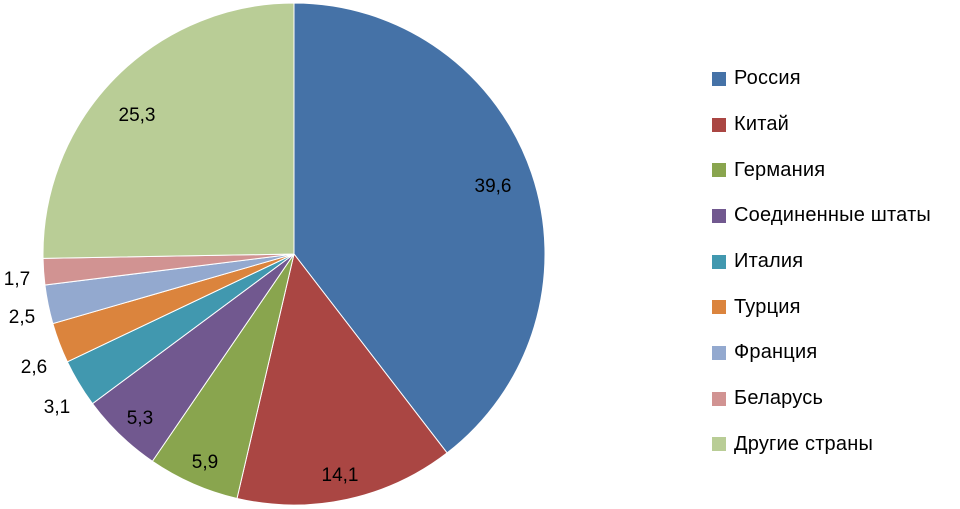 Image resolution: width=960 pixels, height=509 pixels. Describe the element at coordinates (17, 279) in the screenshot. I see `data-label-8: 1,7` at that location.